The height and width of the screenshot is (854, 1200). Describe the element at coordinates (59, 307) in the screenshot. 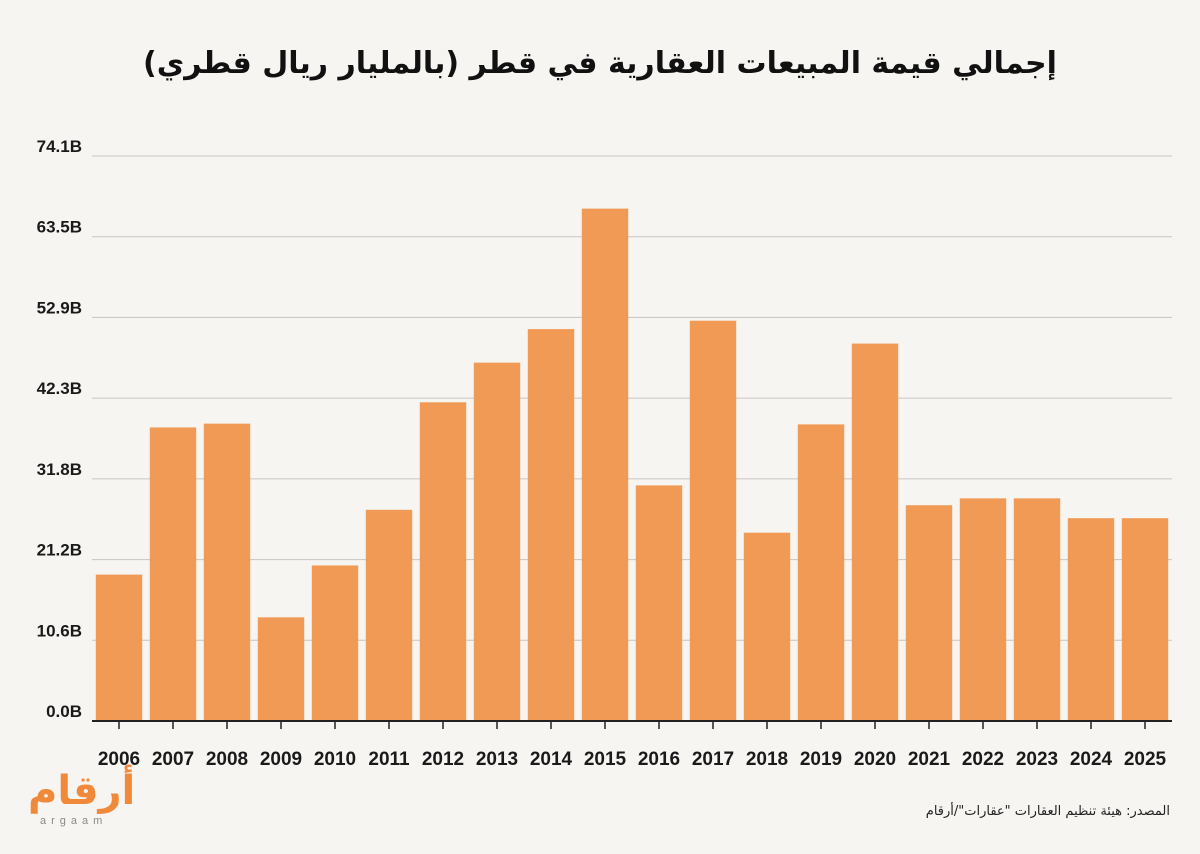

I see `y-tick-label: 52.9B` at that location.